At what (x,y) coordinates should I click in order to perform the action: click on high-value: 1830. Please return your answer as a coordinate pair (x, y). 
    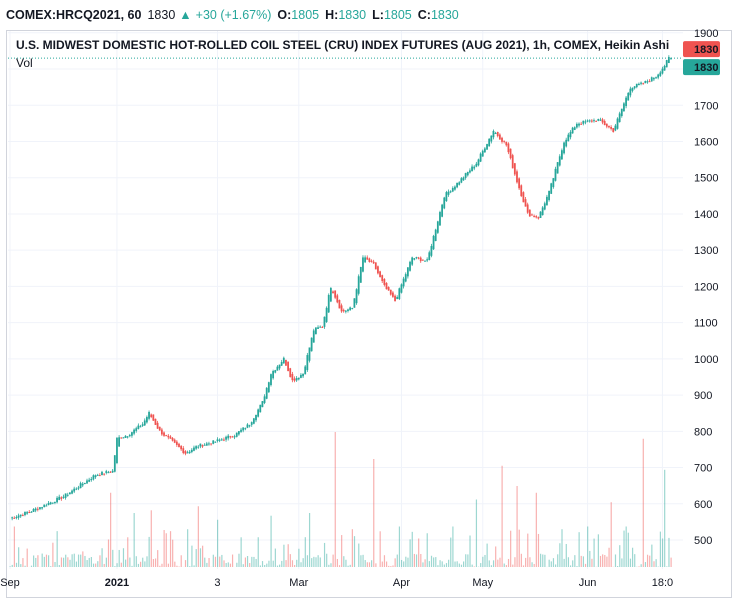
    Looking at the image, I should click on (352, 15).